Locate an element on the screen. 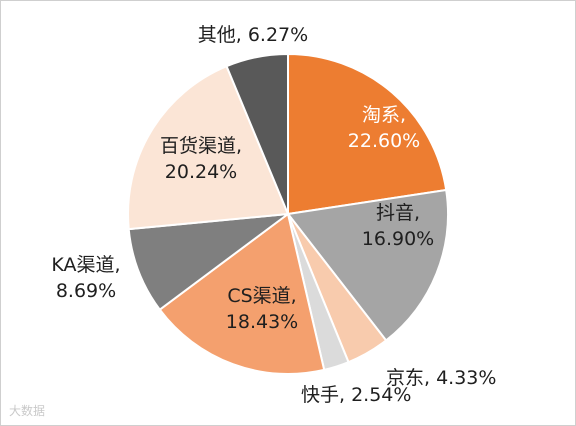 This screenshot has height=426, width=576. slice-label-name: 百货渠道, is located at coordinates (201, 146).